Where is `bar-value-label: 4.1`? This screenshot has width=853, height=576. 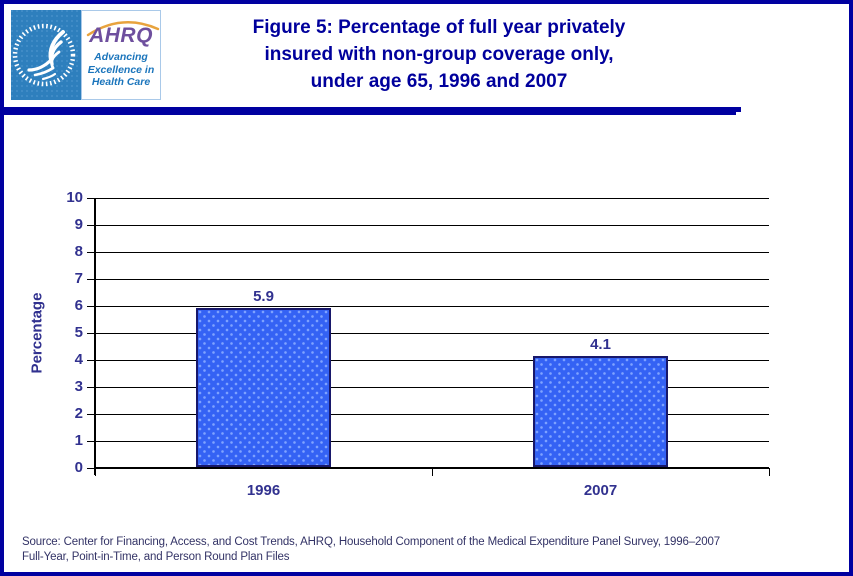 bar-value-label: 4.1 is located at coordinates (600, 345).